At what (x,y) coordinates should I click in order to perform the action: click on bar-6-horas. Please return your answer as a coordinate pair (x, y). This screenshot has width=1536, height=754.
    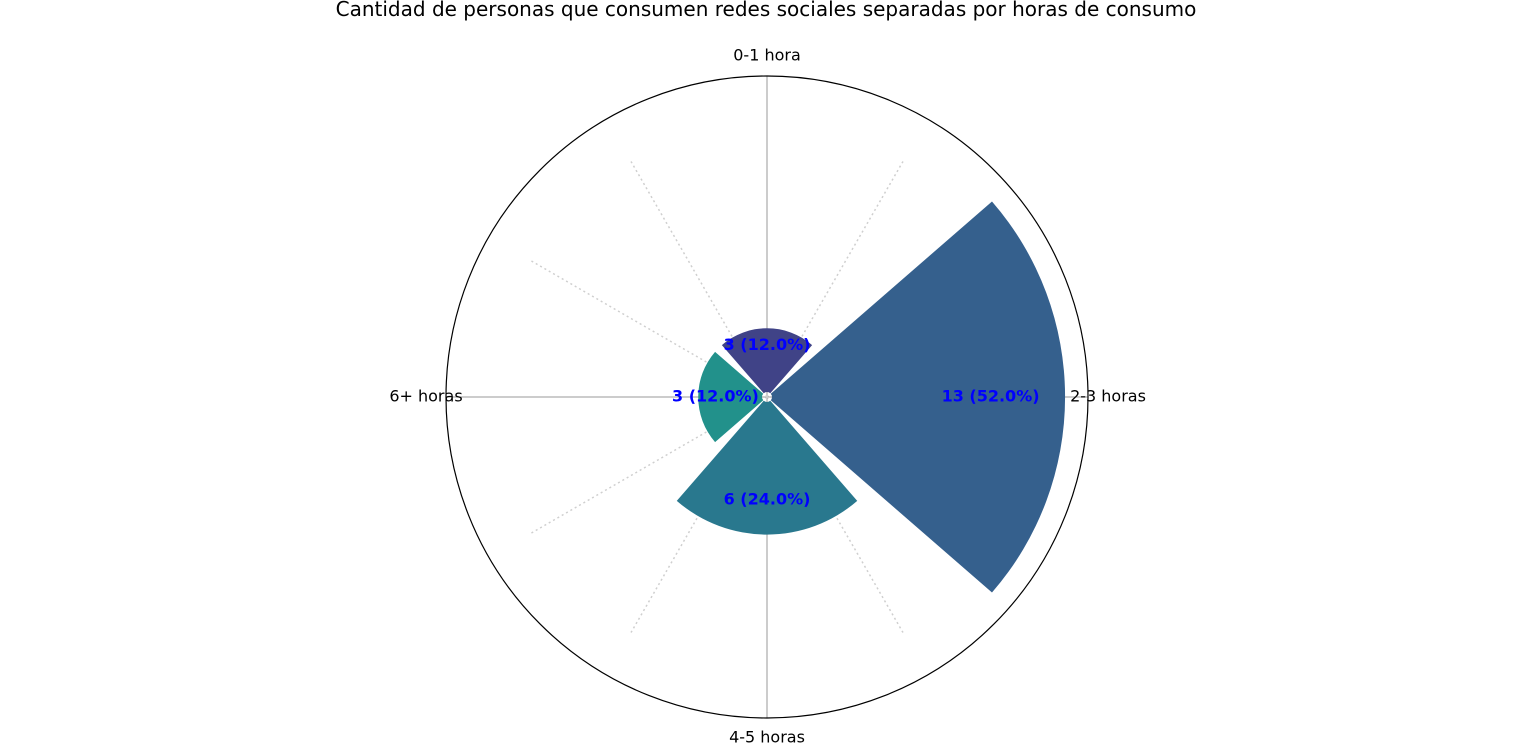
    Looking at the image, I should click on (731, 397).